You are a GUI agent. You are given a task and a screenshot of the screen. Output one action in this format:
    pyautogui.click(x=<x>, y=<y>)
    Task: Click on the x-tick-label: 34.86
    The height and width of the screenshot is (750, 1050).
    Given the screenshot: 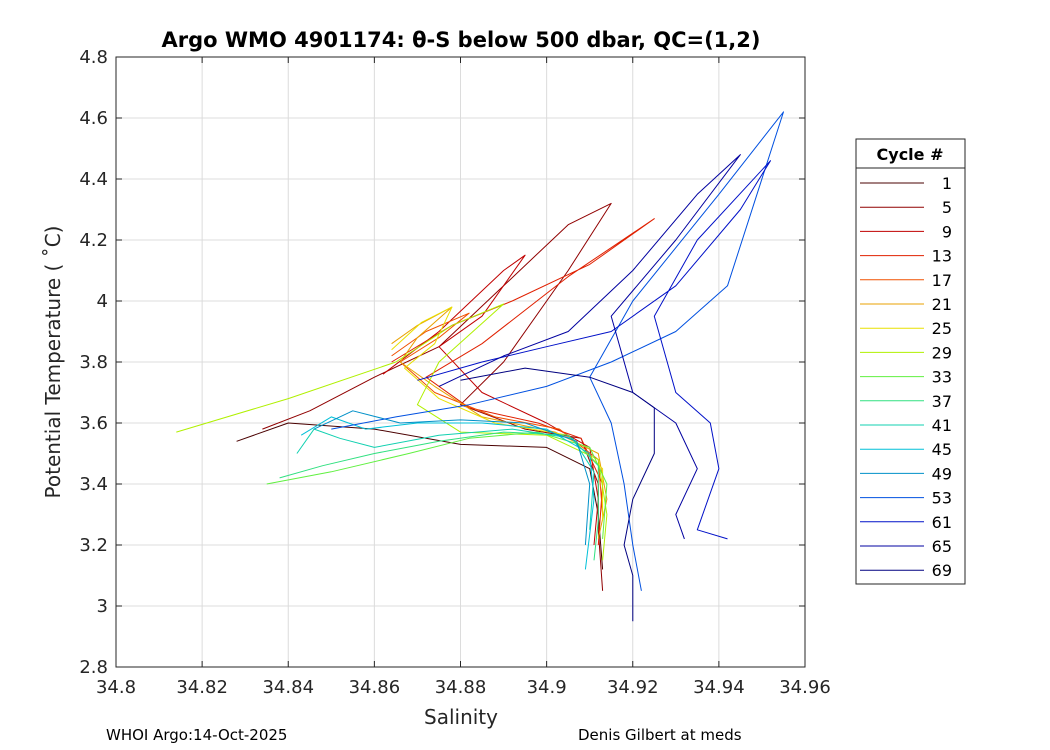 What is the action you would take?
    pyautogui.click(x=375, y=687)
    